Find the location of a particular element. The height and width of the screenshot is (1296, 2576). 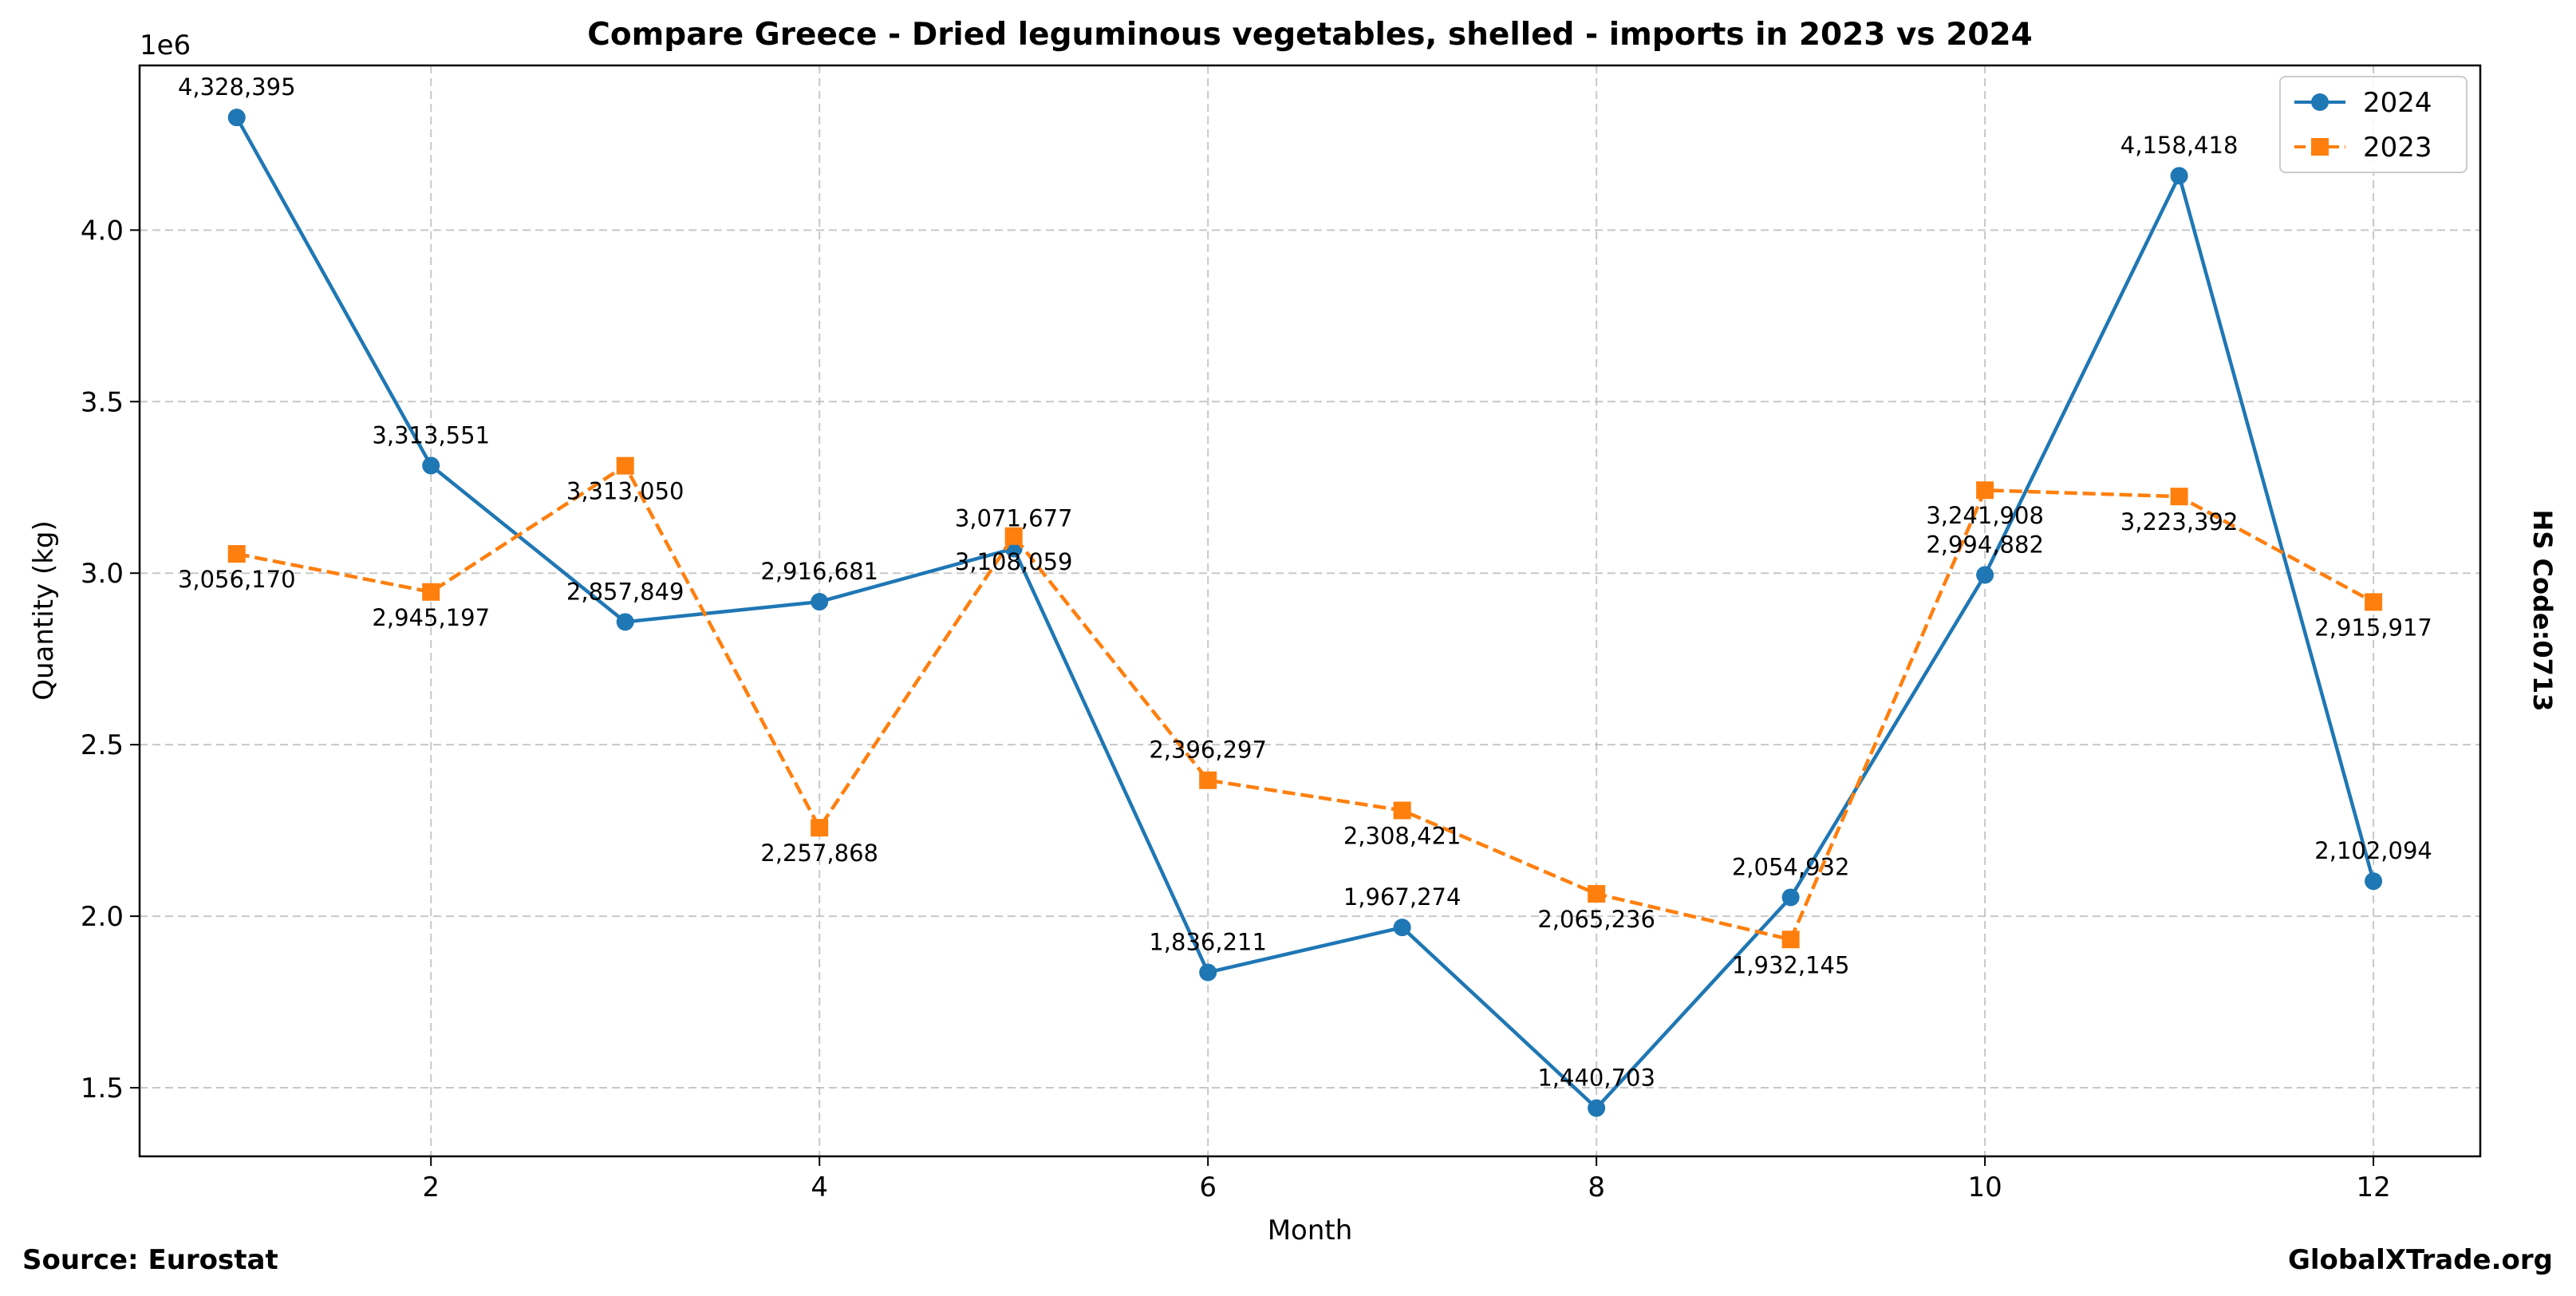

data-label-2023: 2,257,868 is located at coordinates (819, 854).